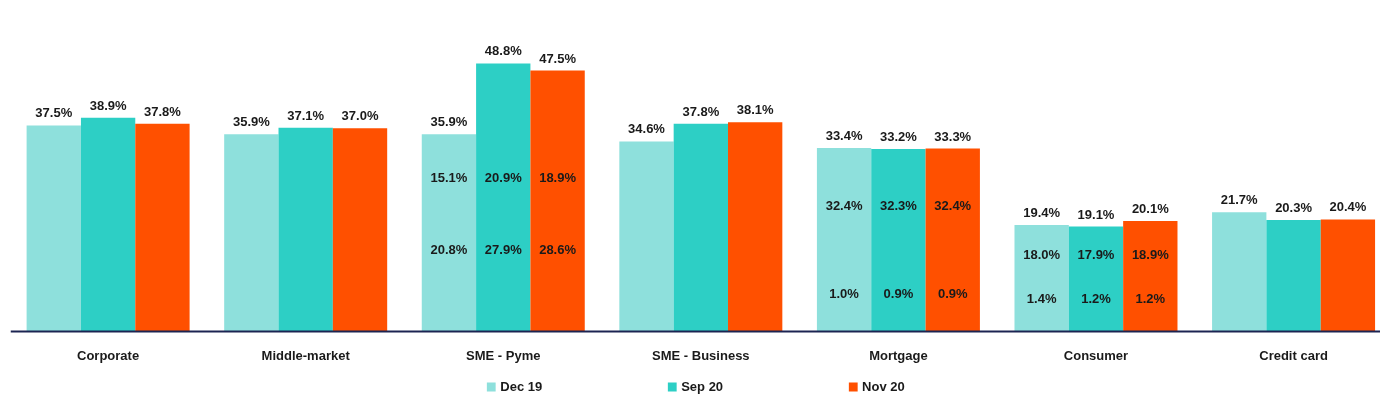  I want to click on x-tick-label: Consumer, so click(1096, 355).